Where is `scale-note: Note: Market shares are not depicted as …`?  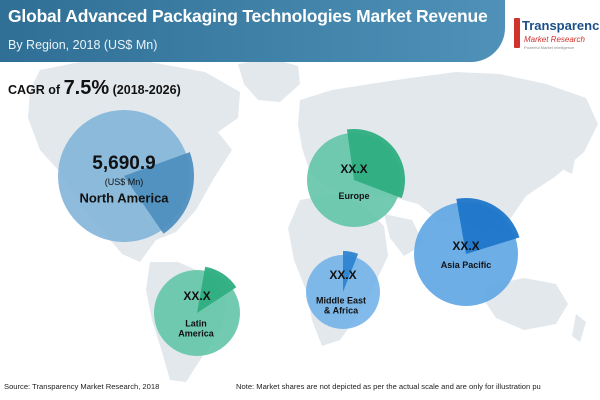
scale-note: Note: Market shares are not depicted as … is located at coordinates (388, 386).